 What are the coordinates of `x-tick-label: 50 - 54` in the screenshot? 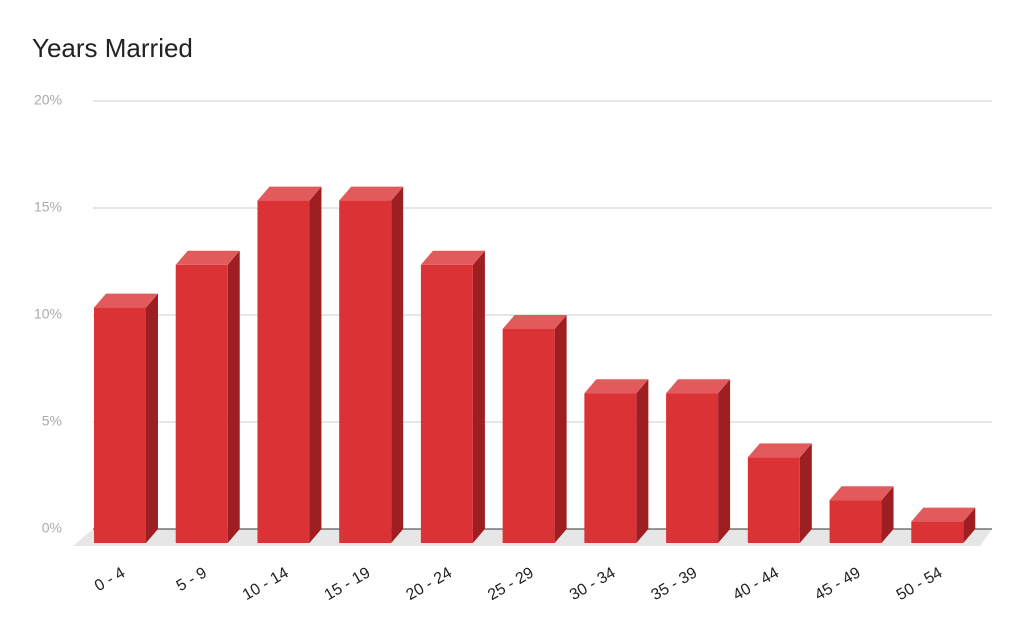 It's located at (920, 584).